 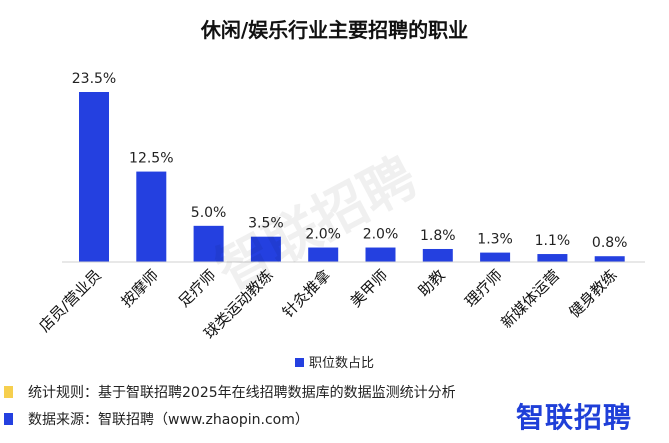 What do you see at coordinates (369, 288) in the screenshot?
I see `tick-label-5: 美甲师` at bounding box center [369, 288].